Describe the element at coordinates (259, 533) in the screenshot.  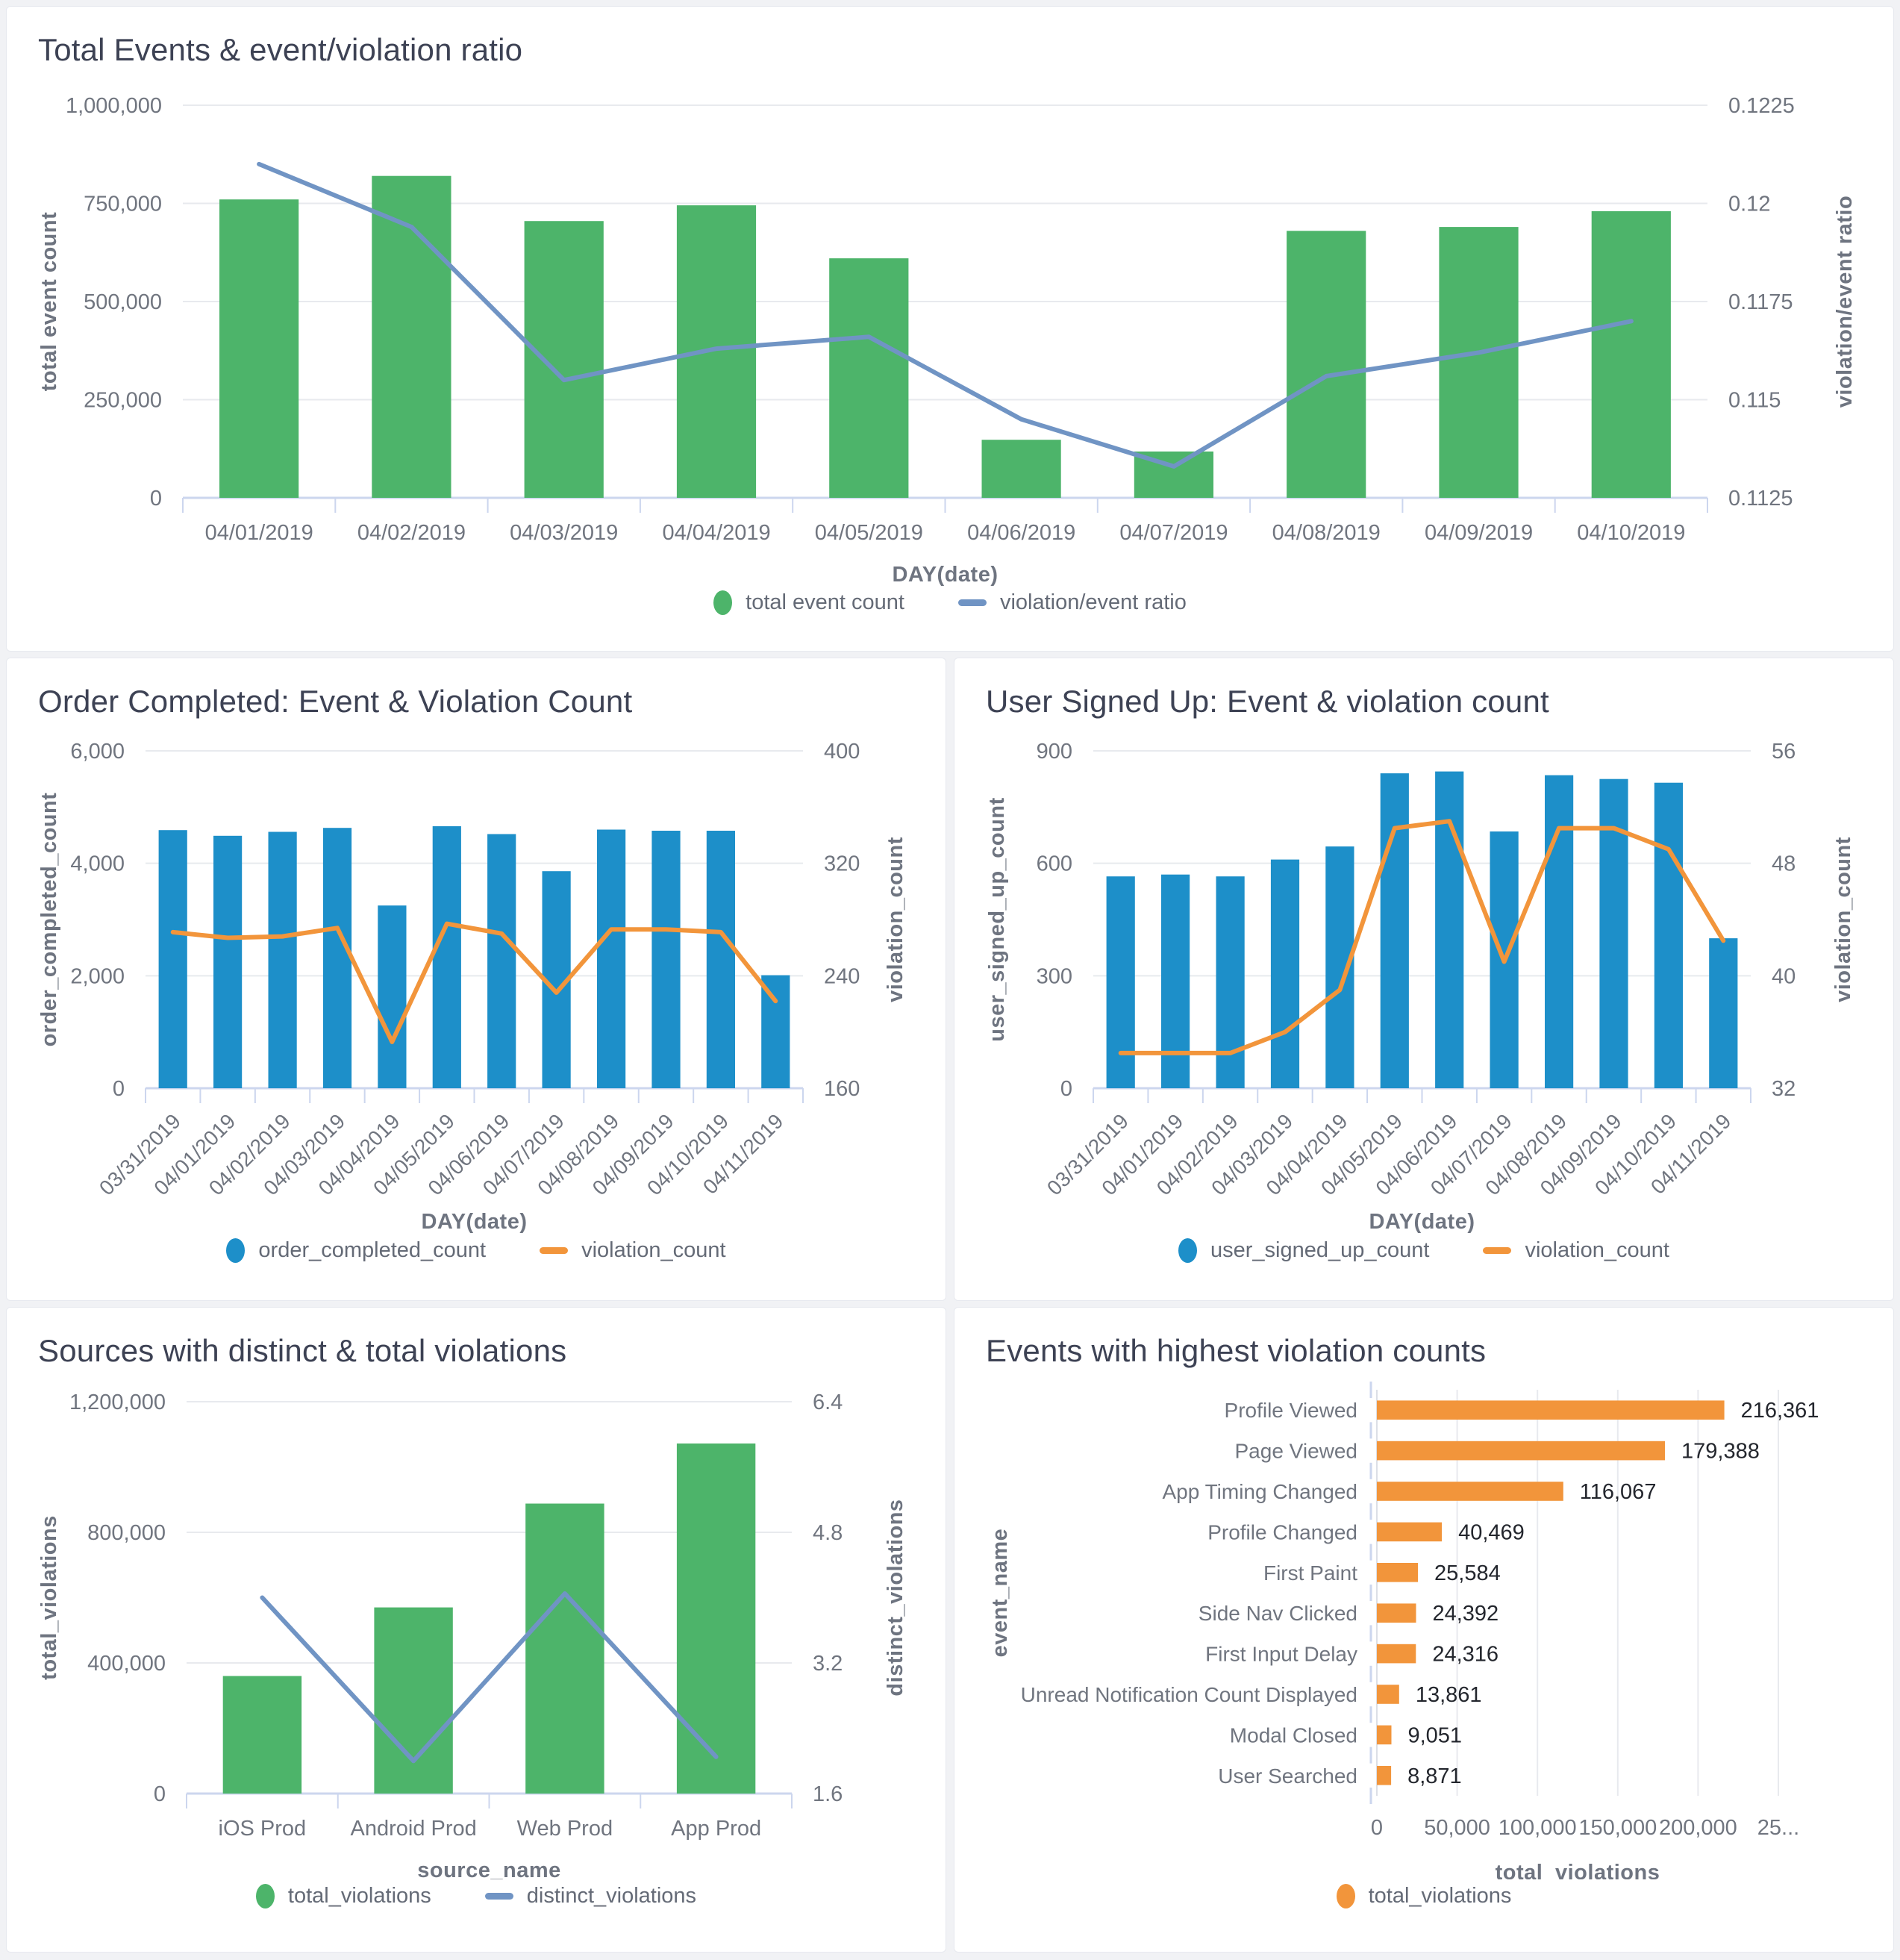
I see `tick-label: 04/01/2019` at that location.